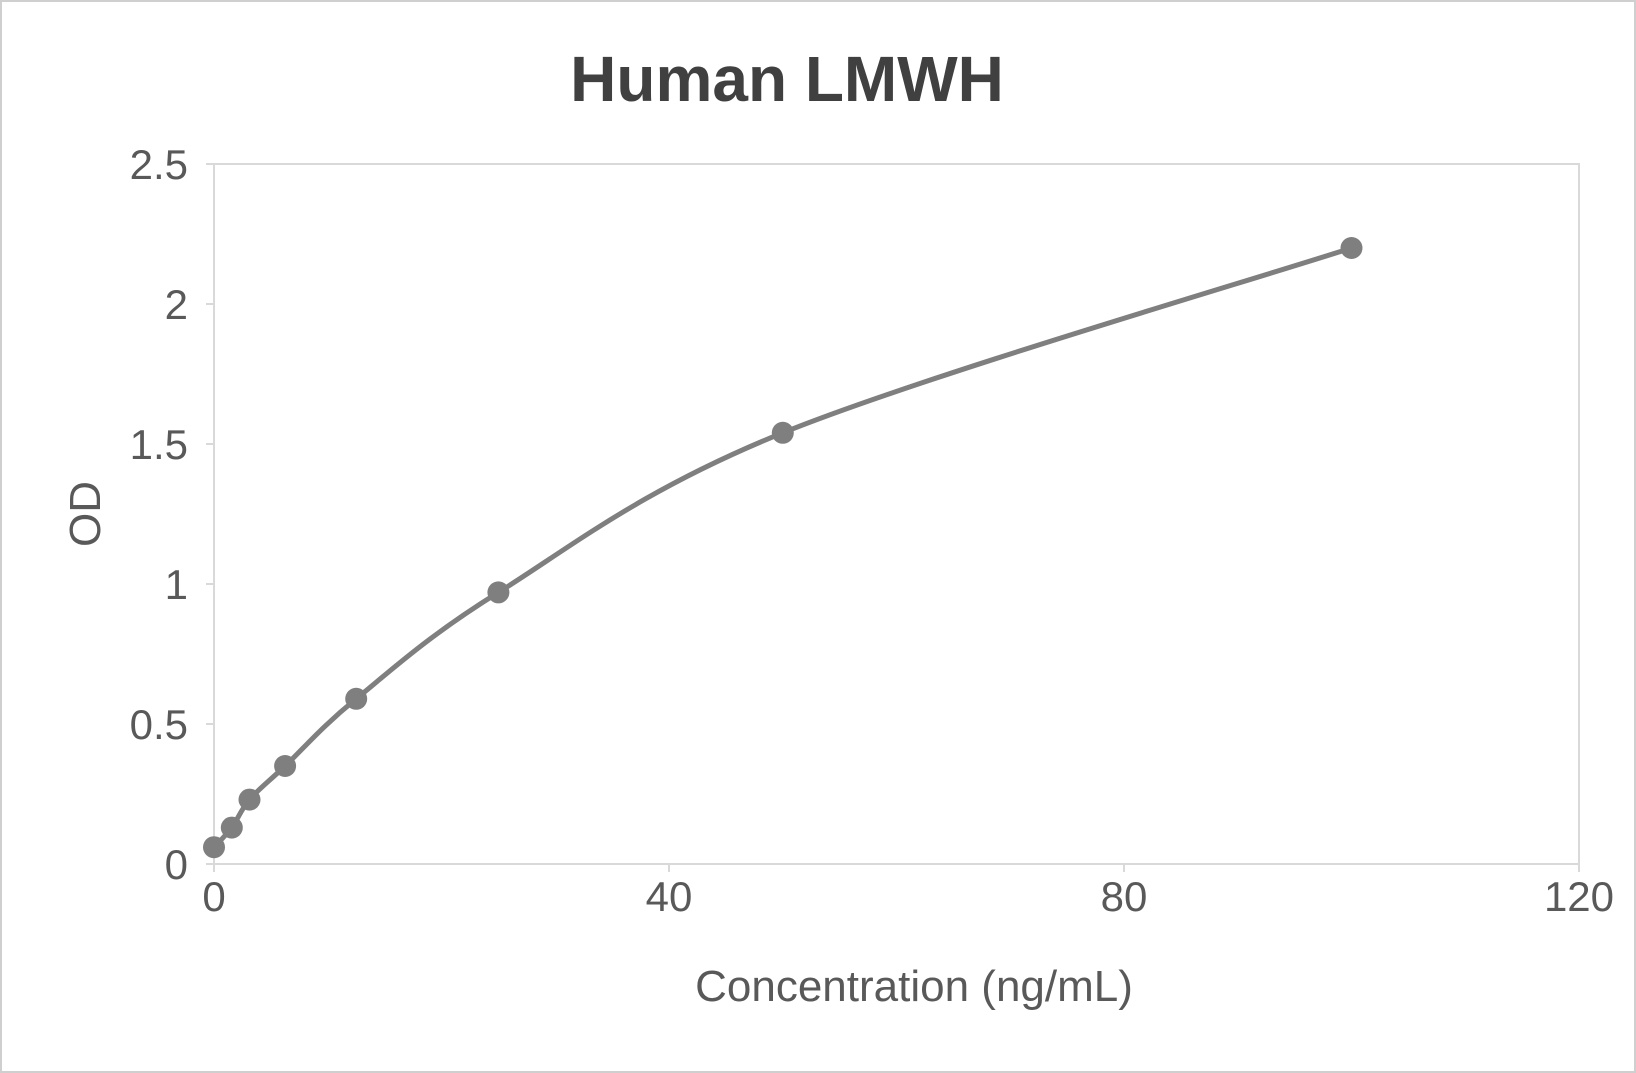 The image size is (1636, 1073). Describe the element at coordinates (176, 304) in the screenshot. I see `y-tick-label: 2` at that location.